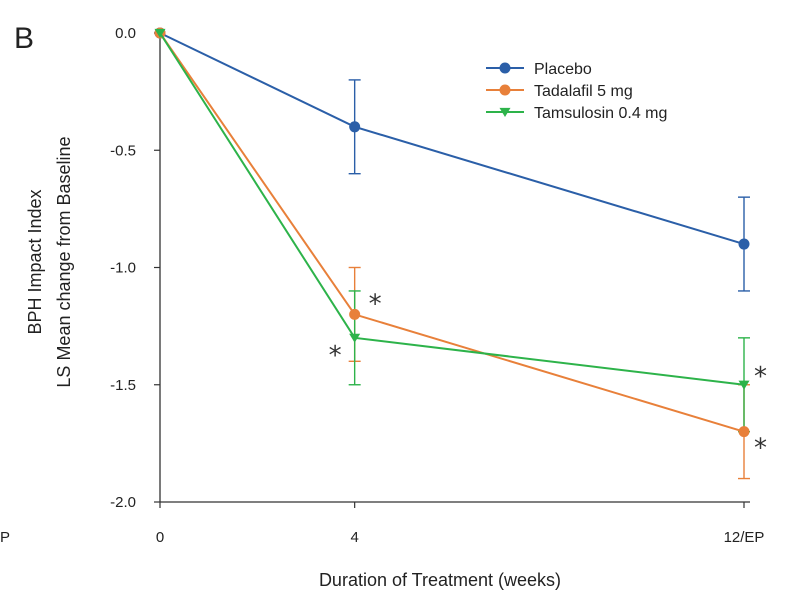  I want to click on legend-item: Tamsulosin 0.4 mg, so click(576, 113).